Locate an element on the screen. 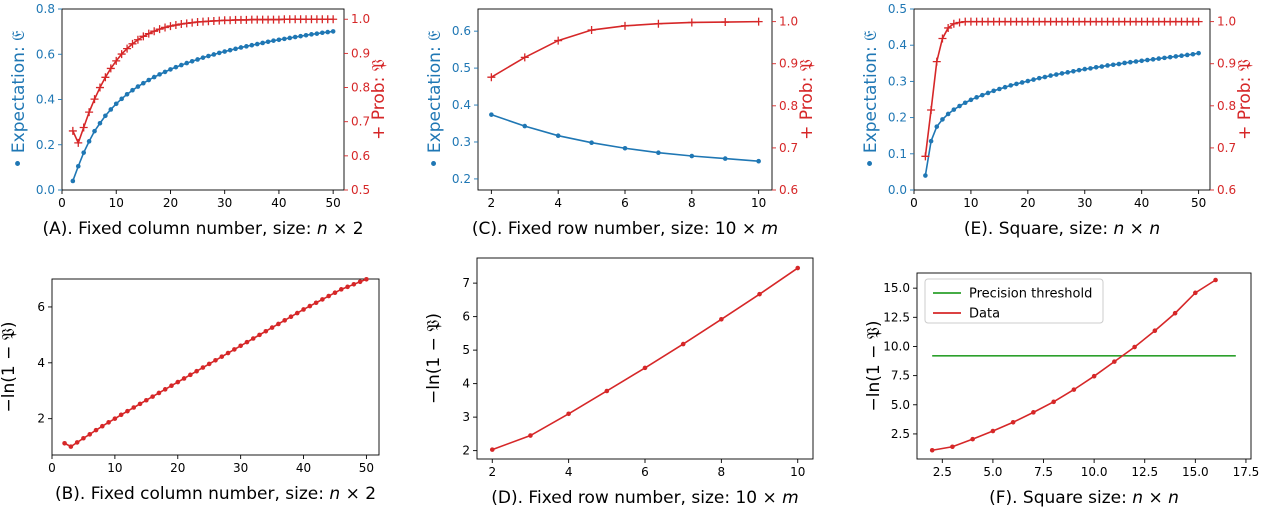 The height and width of the screenshot is (516, 1276). caption-mid: 10 × is located at coordinates (738, 229).